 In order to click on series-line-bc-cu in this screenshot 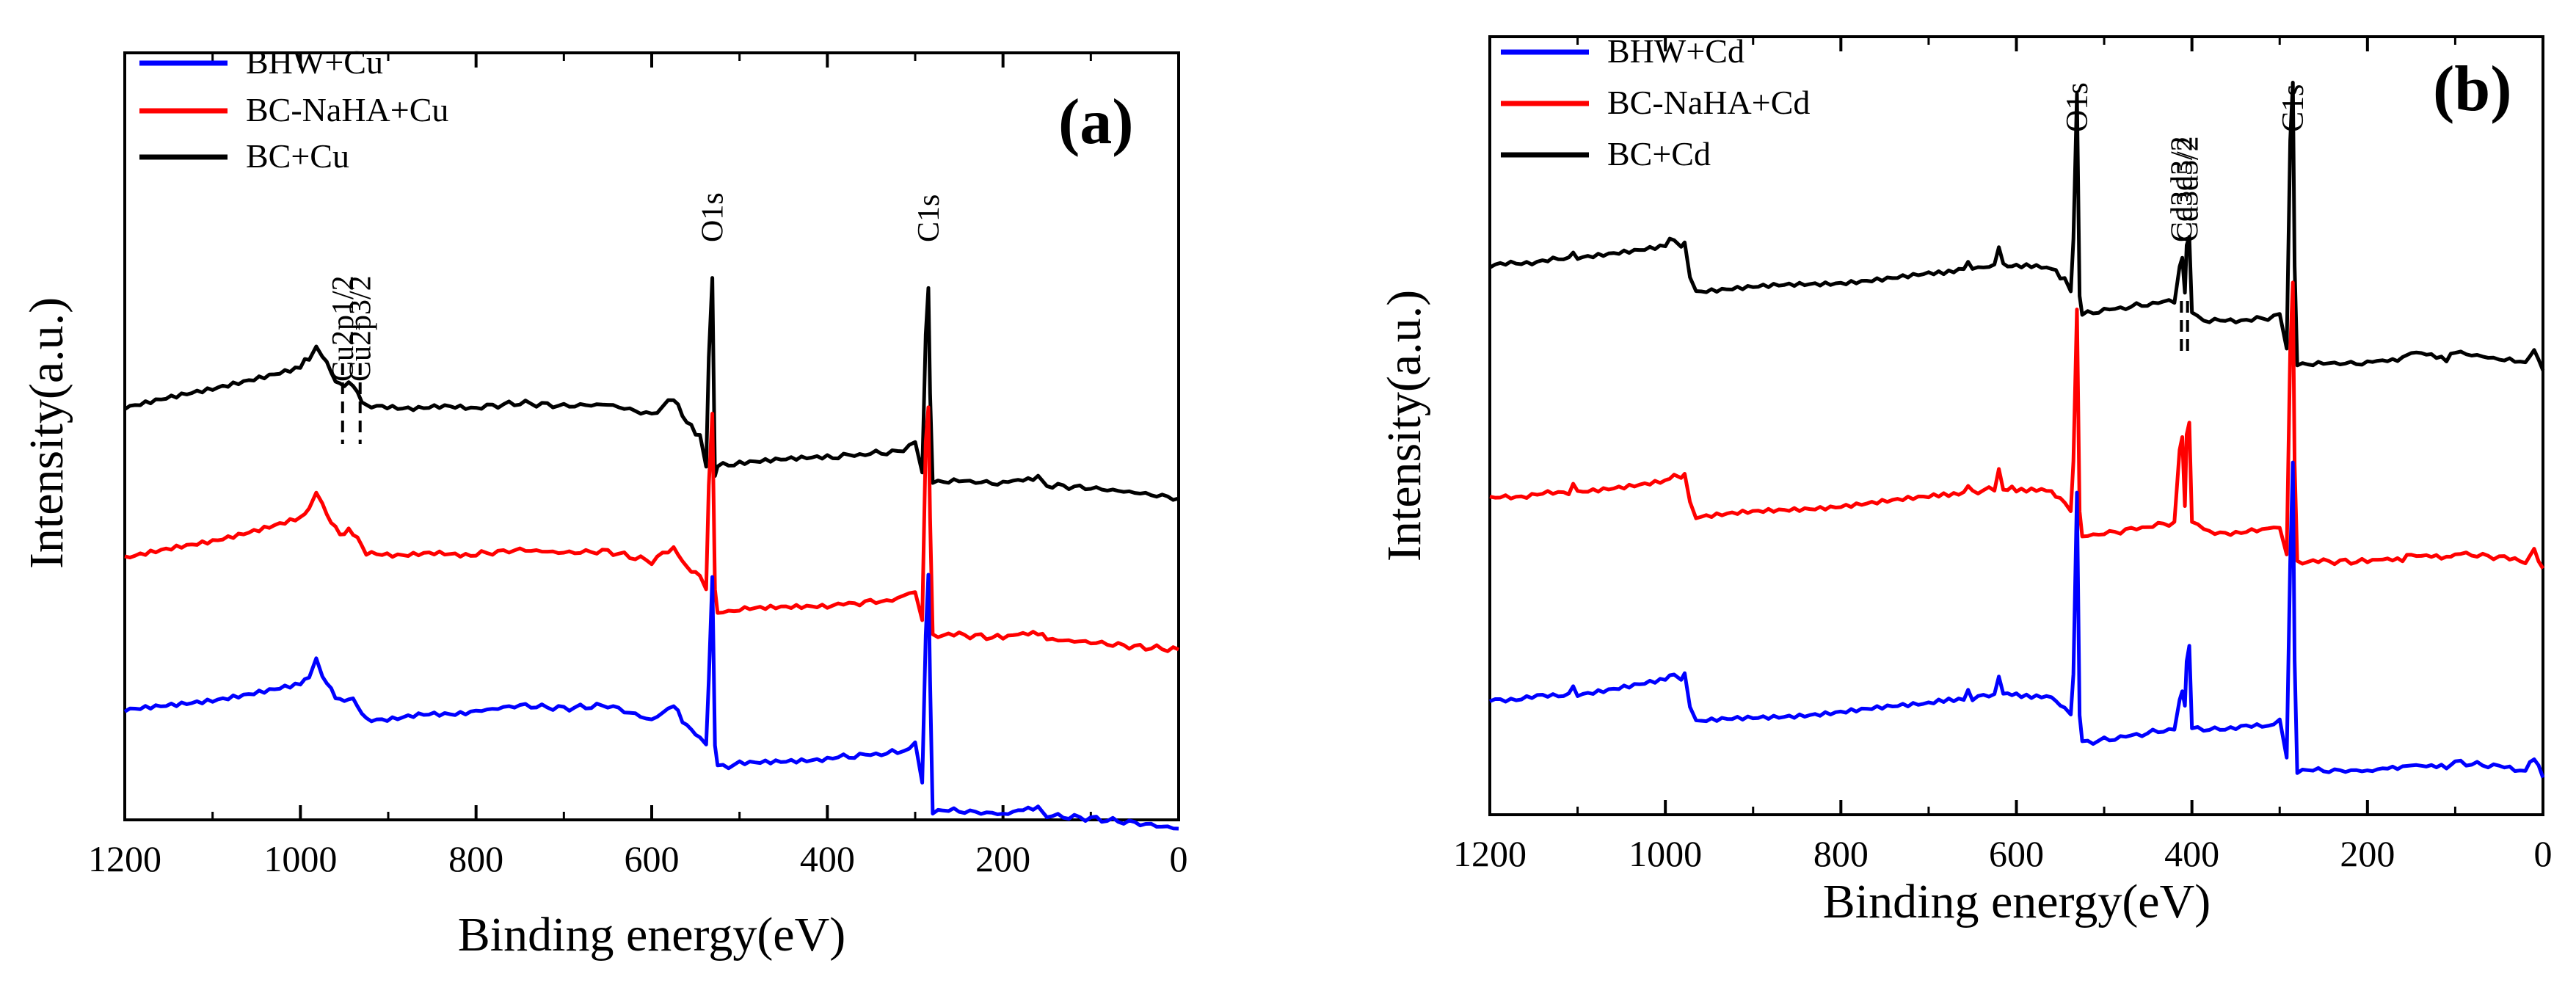, I will do `click(651, 389)`.